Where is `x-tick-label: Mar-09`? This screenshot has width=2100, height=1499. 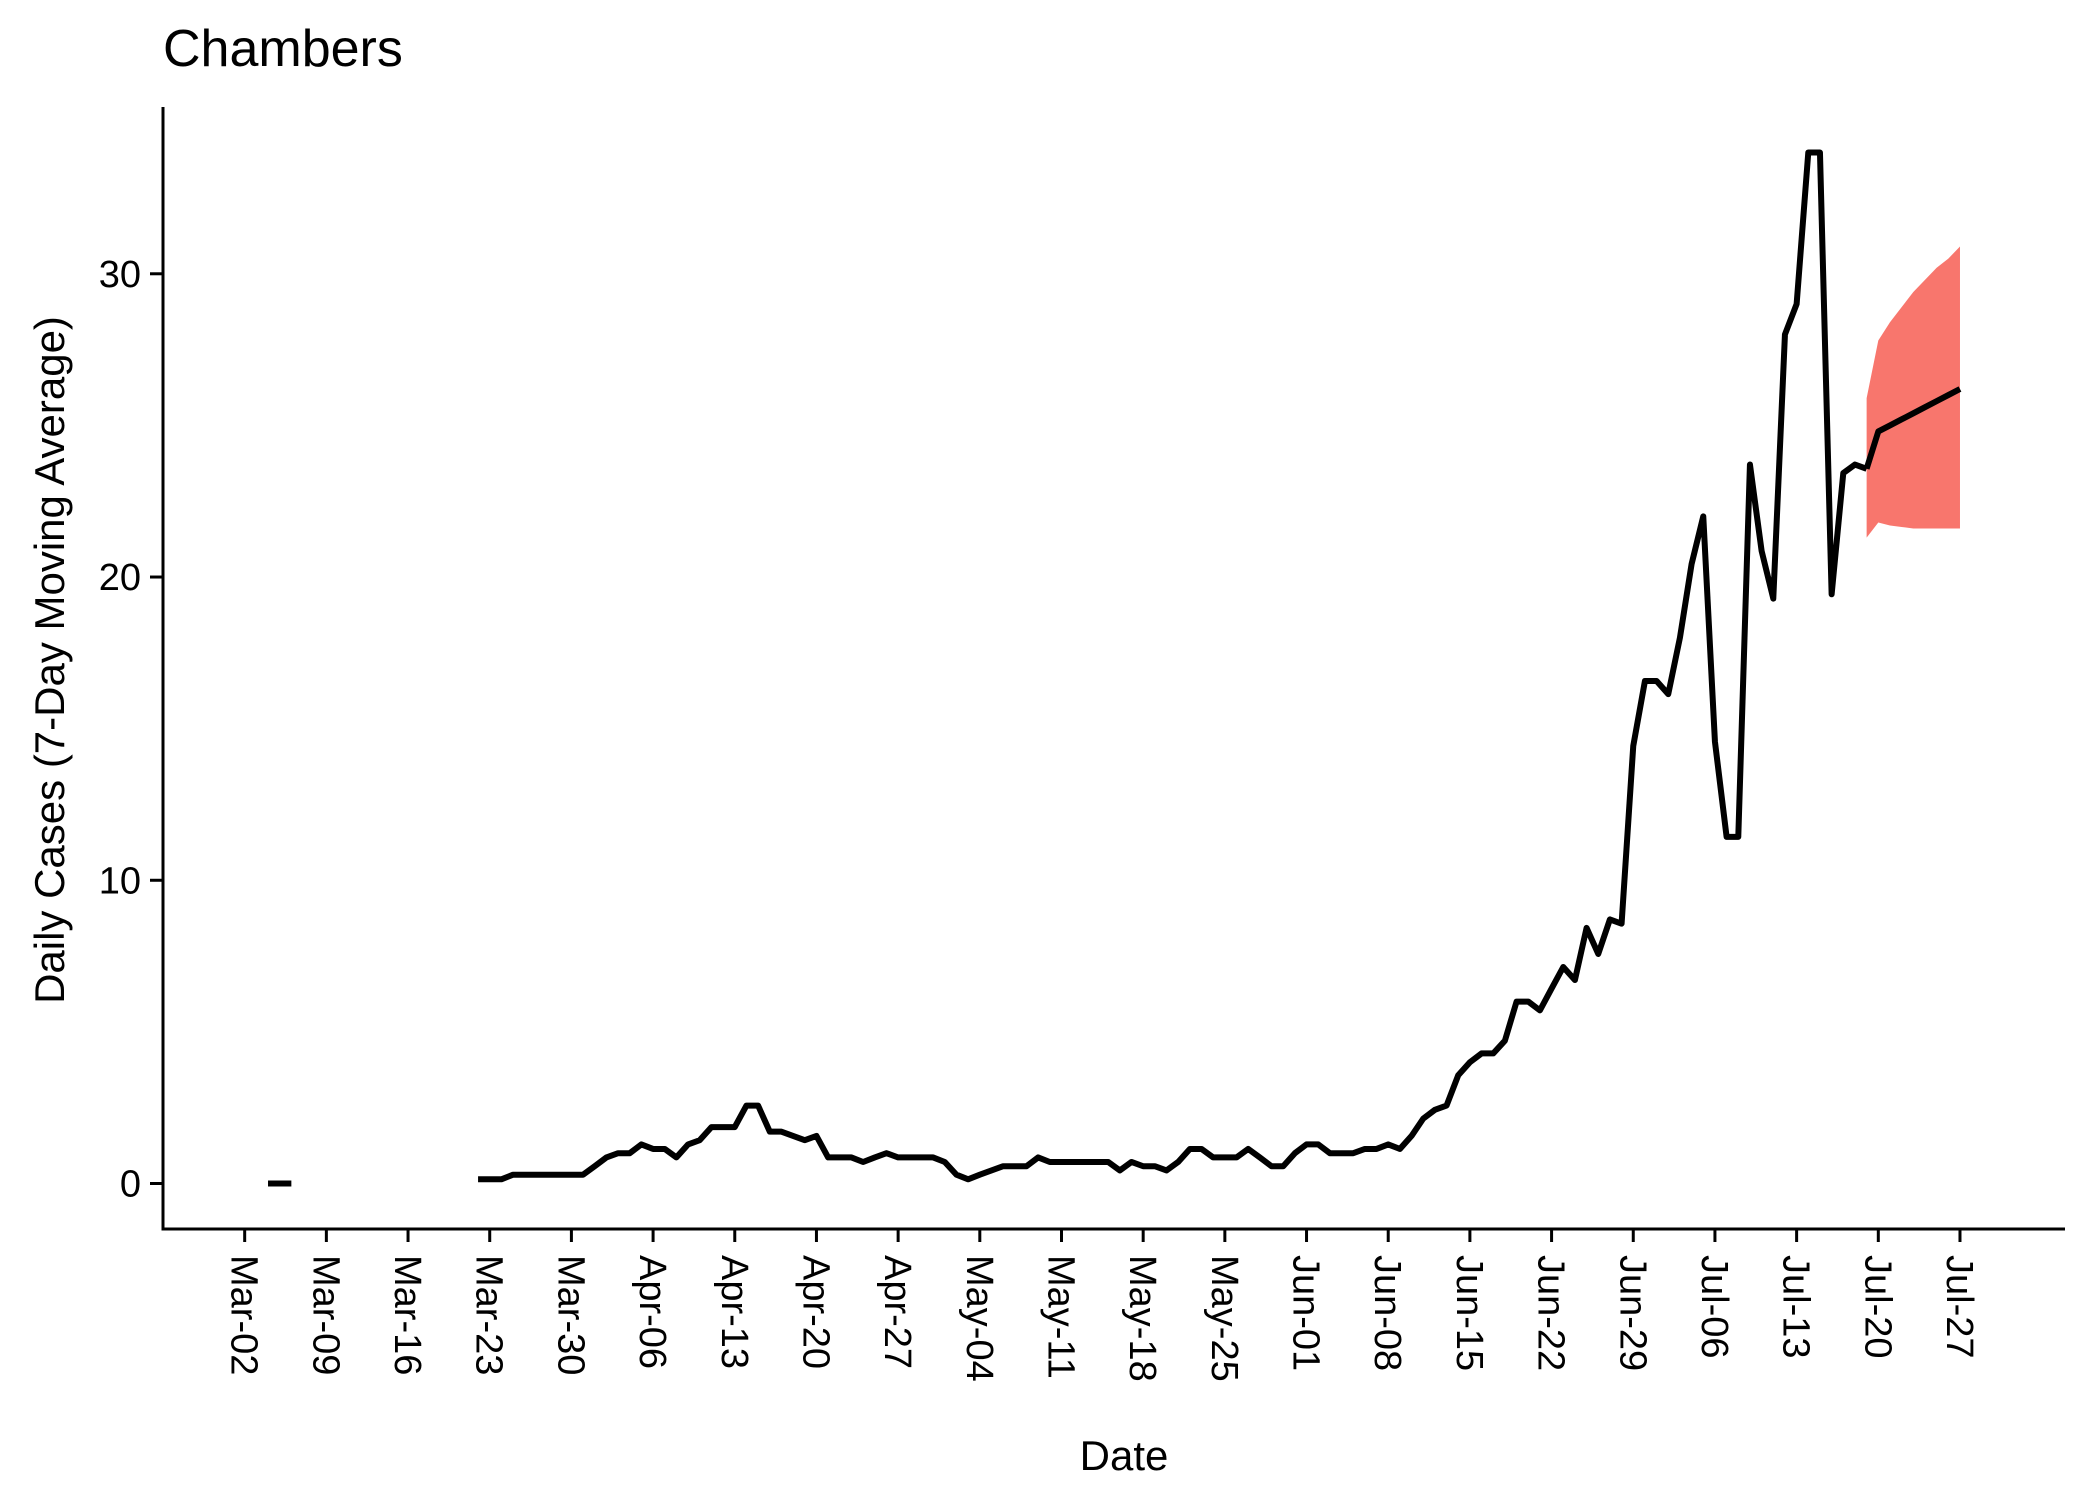
x-tick-label: Mar-09 is located at coordinates (325, 1315).